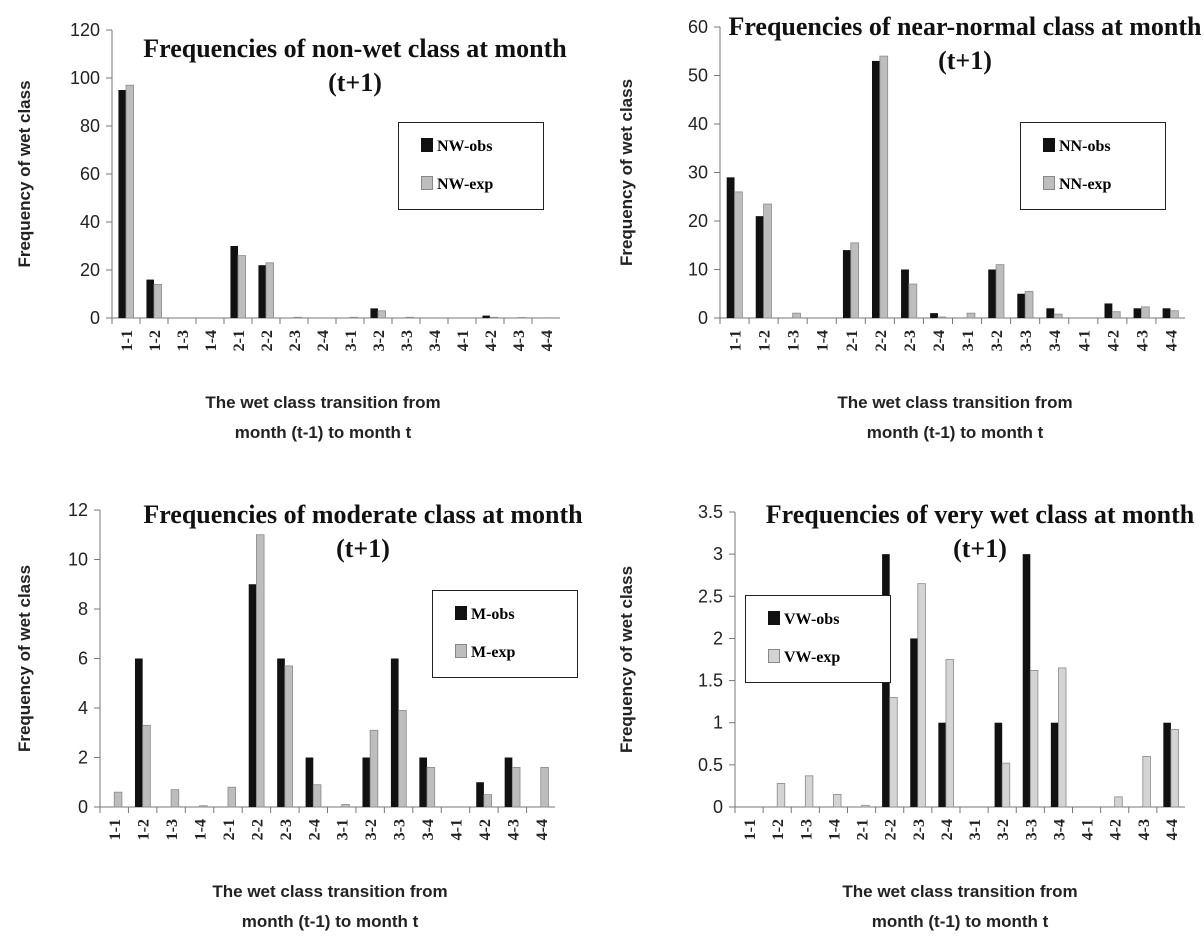 Image resolution: width=1204 pixels, height=937 pixels. Describe the element at coordinates (698, 27) in the screenshot. I see `y-tick-label: 60` at that location.